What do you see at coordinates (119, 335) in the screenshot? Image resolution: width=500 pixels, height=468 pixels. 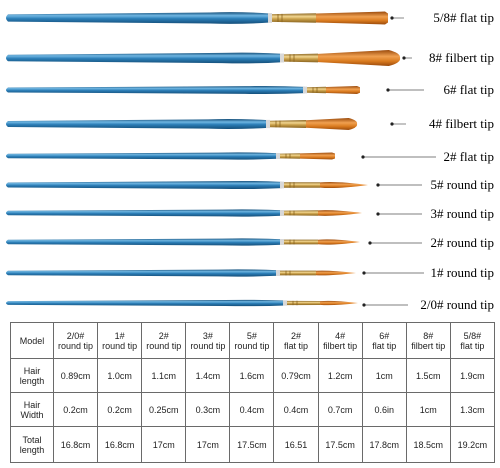 I see `cell-line-1: 1#` at bounding box center [119, 335].